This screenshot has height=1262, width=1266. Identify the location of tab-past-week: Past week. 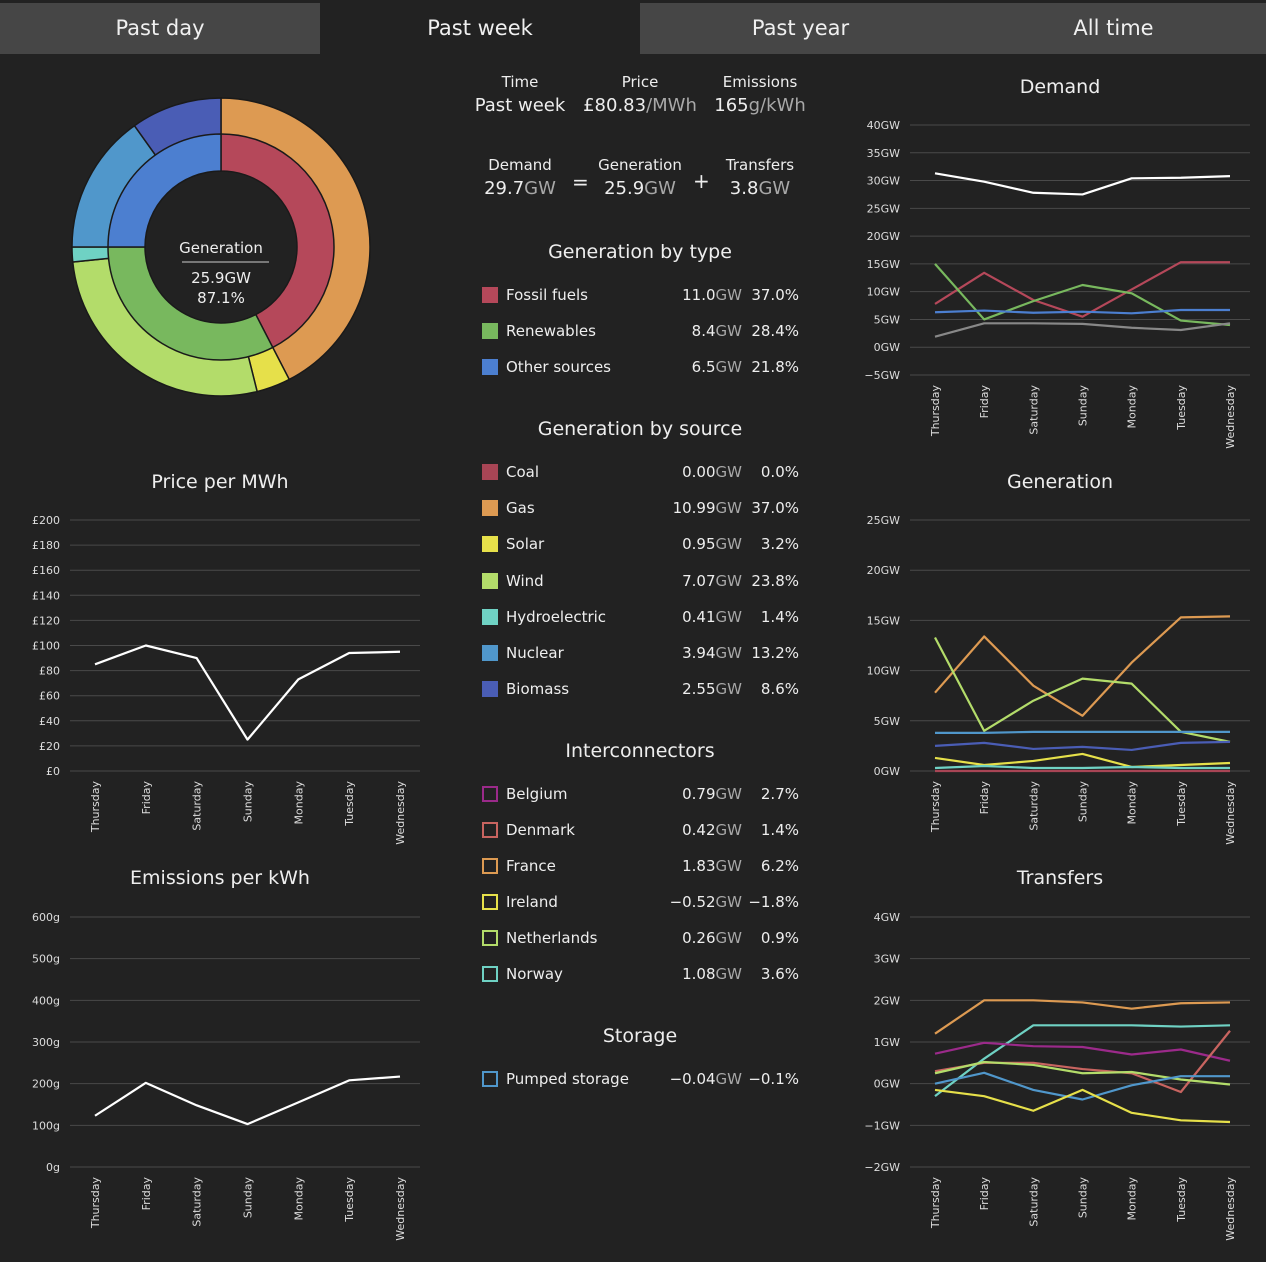
(480, 28).